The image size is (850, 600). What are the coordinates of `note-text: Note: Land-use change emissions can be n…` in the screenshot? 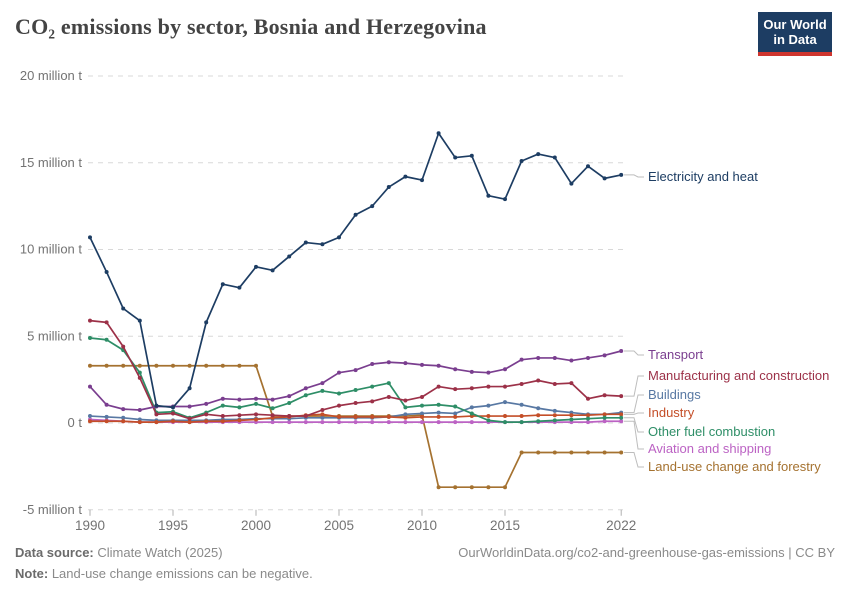 It's located at (164, 573).